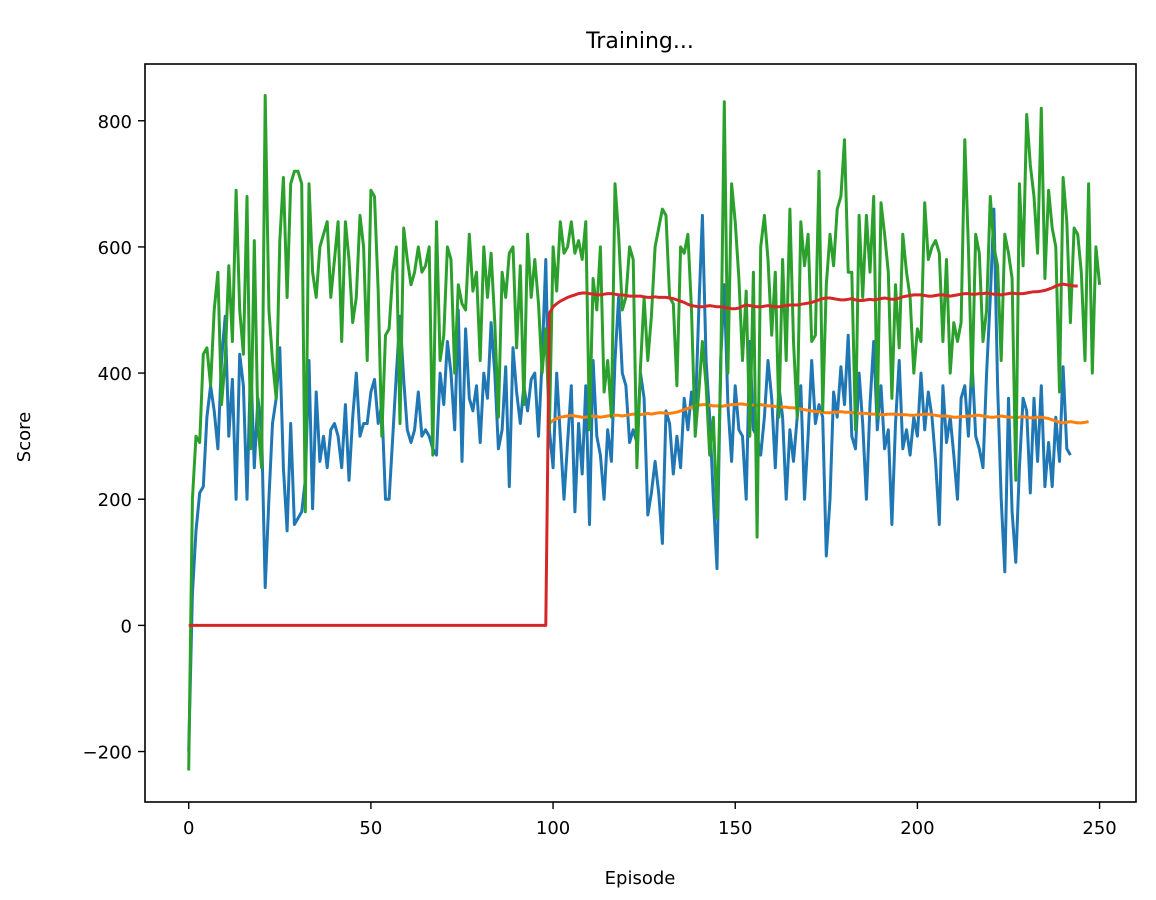 The height and width of the screenshot is (900, 1156). Describe the element at coordinates (114, 438) in the screenshot. I see `y-axis-ticks: −200 0 200 400 600 800` at that location.